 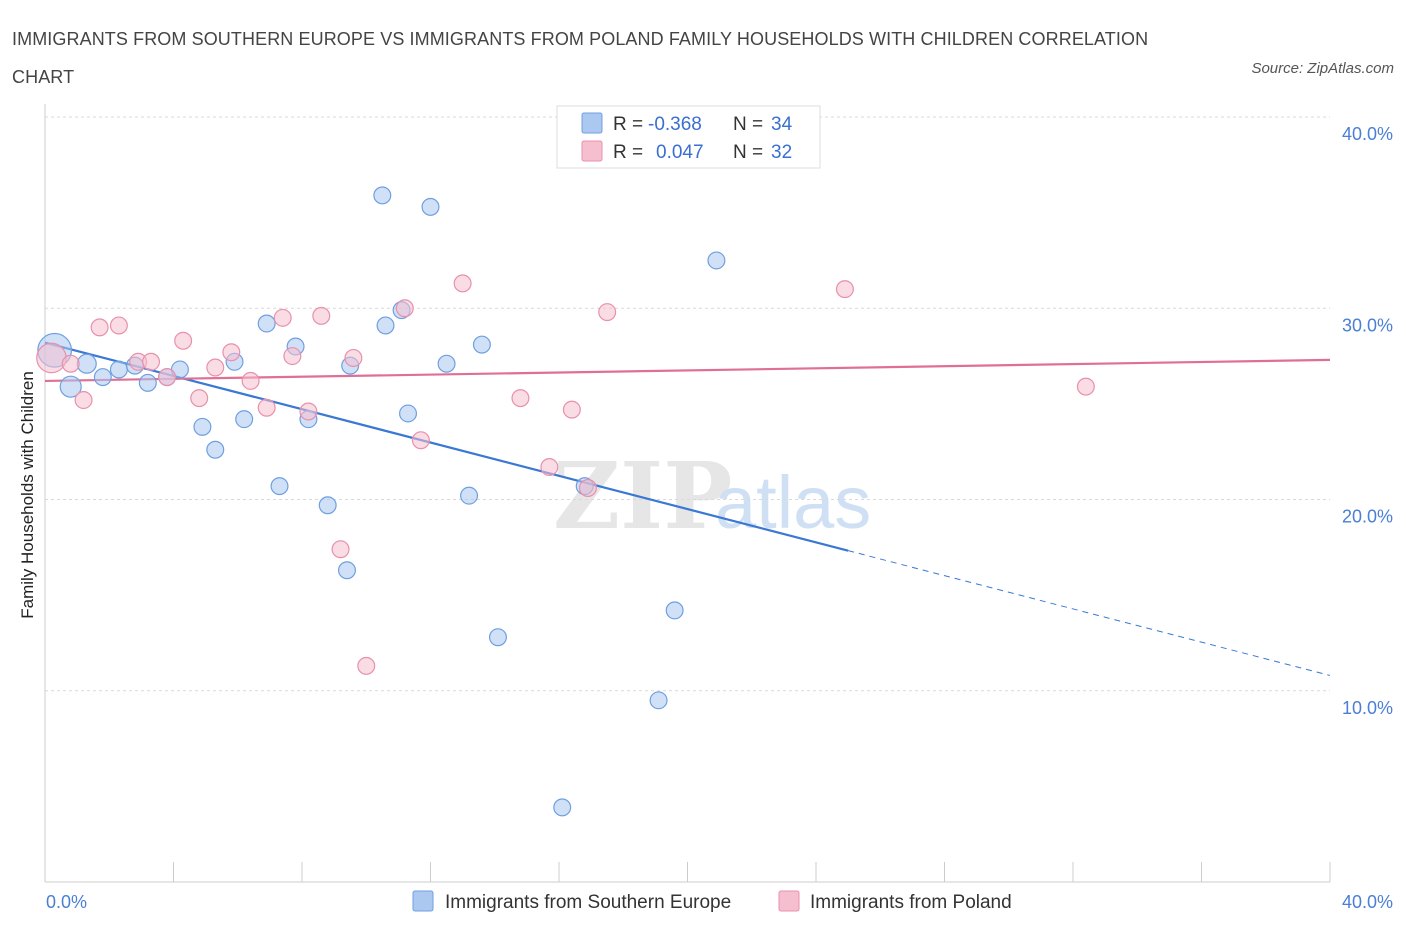 What do you see at coordinates (628, 152) in the screenshot?
I see `legend-r-label-2: R =` at bounding box center [628, 152].